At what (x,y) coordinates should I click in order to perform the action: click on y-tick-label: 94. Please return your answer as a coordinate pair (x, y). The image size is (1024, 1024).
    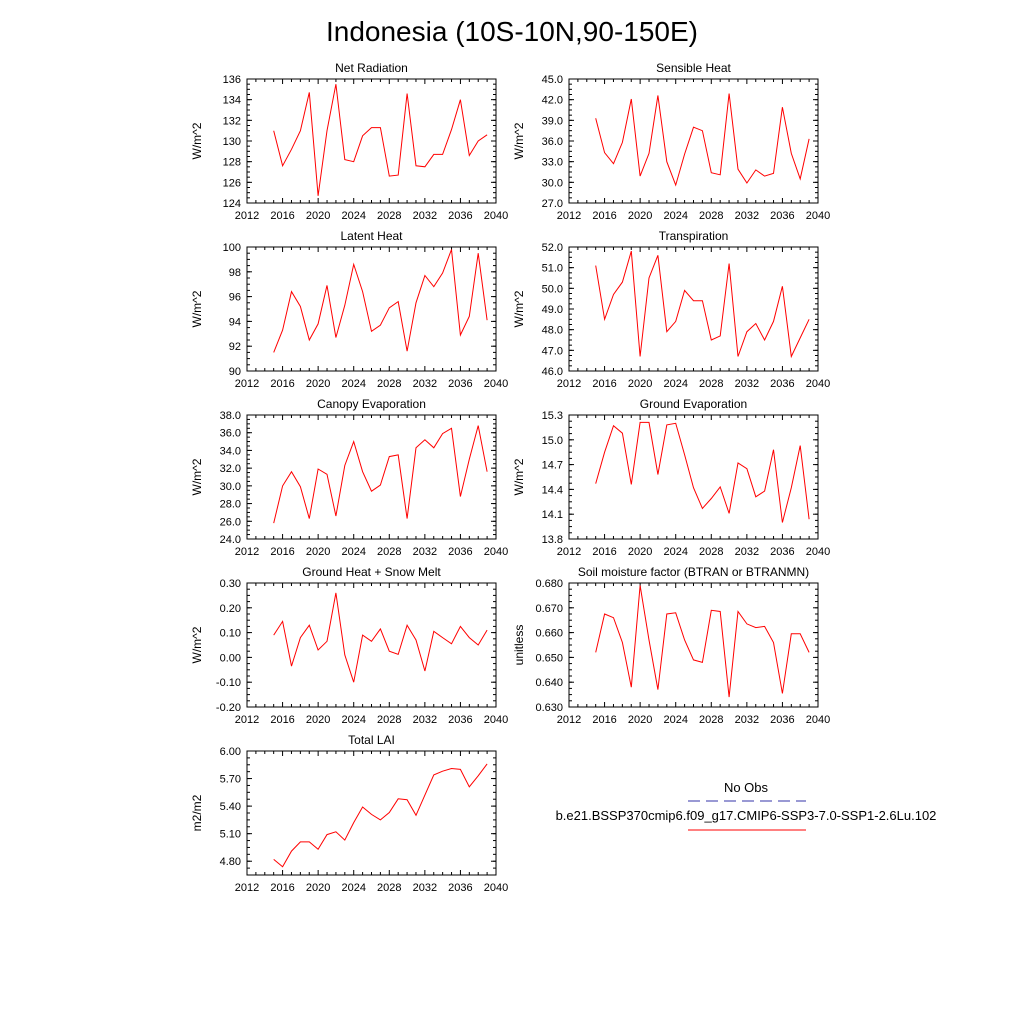
    Looking at the image, I should click on (235, 322).